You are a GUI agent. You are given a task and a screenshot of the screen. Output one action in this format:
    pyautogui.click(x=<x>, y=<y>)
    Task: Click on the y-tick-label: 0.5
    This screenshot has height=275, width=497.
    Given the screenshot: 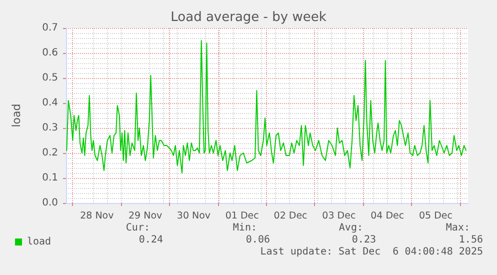 What is the action you would take?
    pyautogui.click(x=50, y=78)
    